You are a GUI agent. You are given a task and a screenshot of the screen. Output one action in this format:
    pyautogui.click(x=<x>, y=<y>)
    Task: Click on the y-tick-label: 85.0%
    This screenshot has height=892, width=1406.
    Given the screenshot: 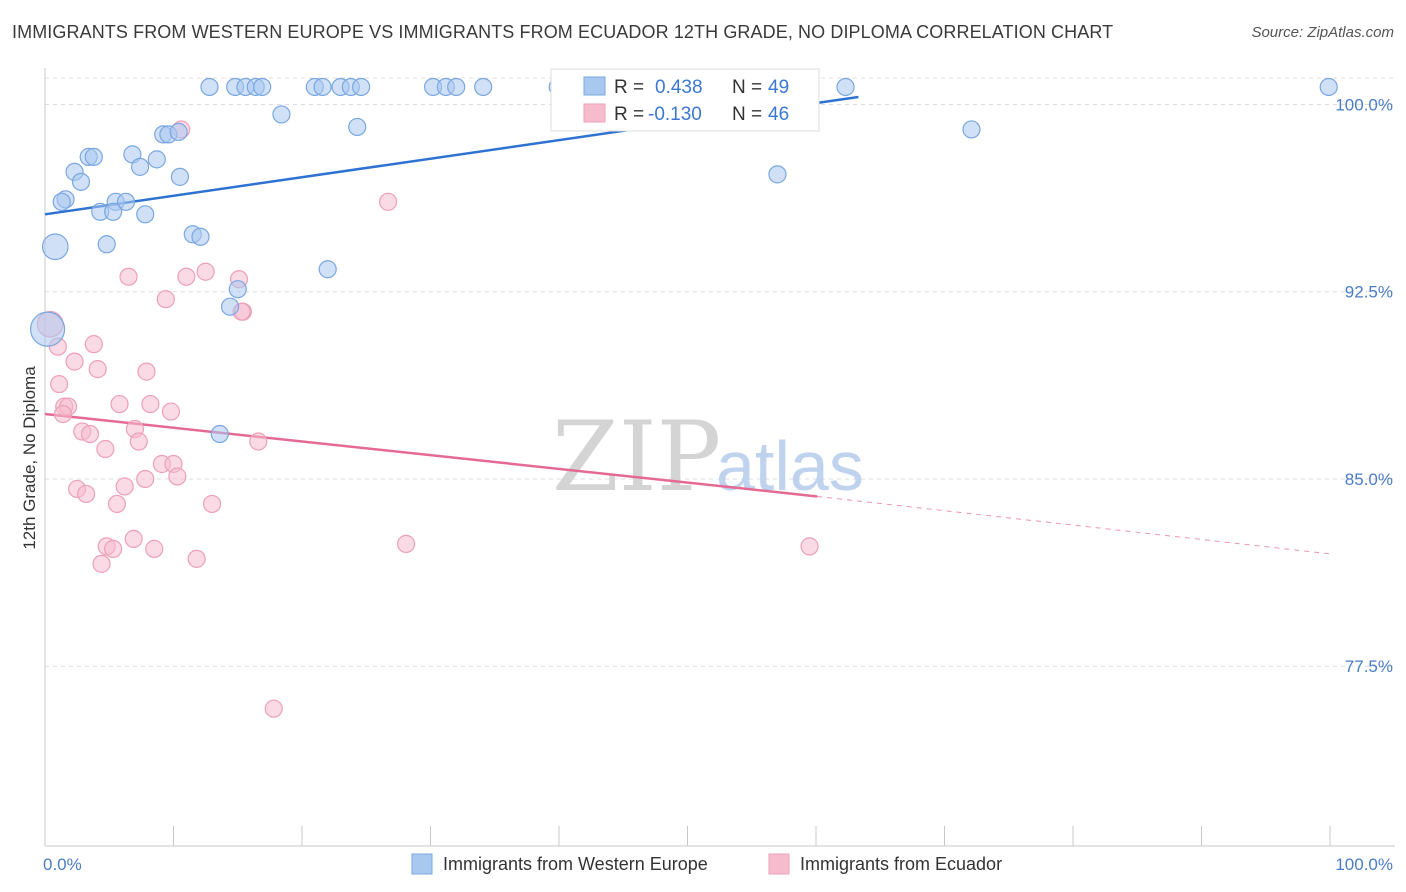 What is the action you would take?
    pyautogui.click(x=1369, y=479)
    